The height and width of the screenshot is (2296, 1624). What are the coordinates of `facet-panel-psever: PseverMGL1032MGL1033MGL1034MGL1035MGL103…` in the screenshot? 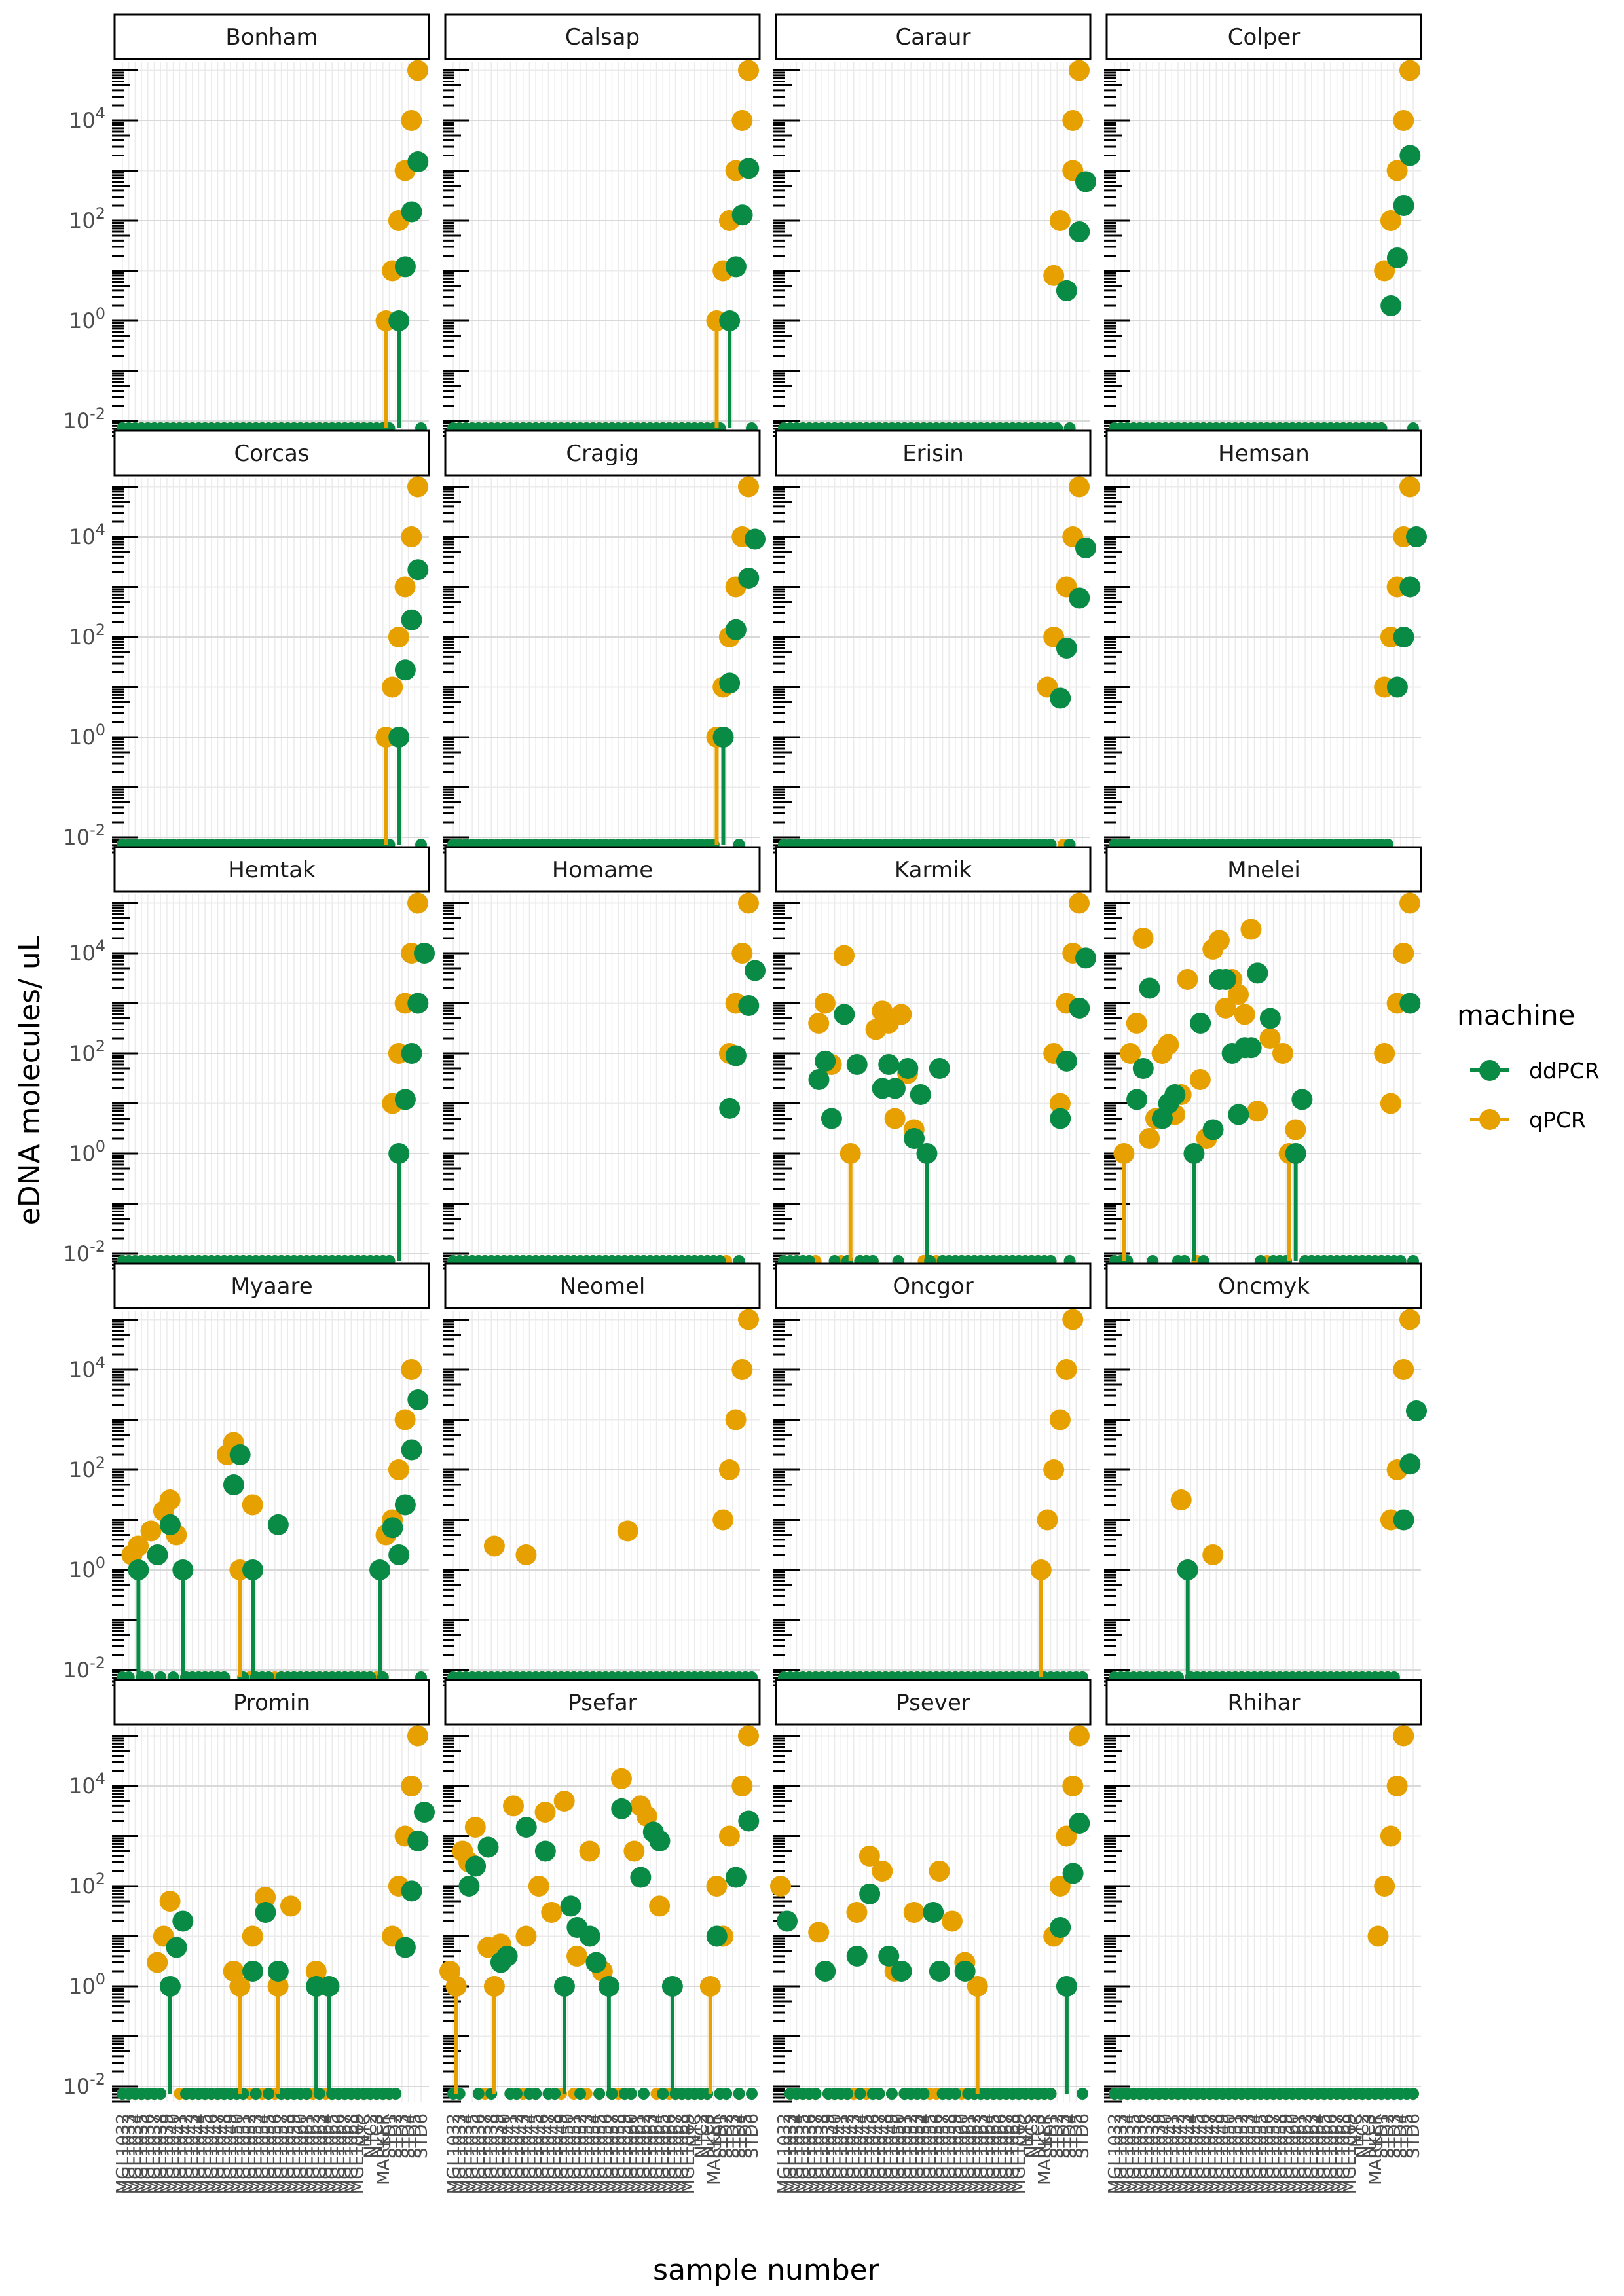 It's located at (931, 1936).